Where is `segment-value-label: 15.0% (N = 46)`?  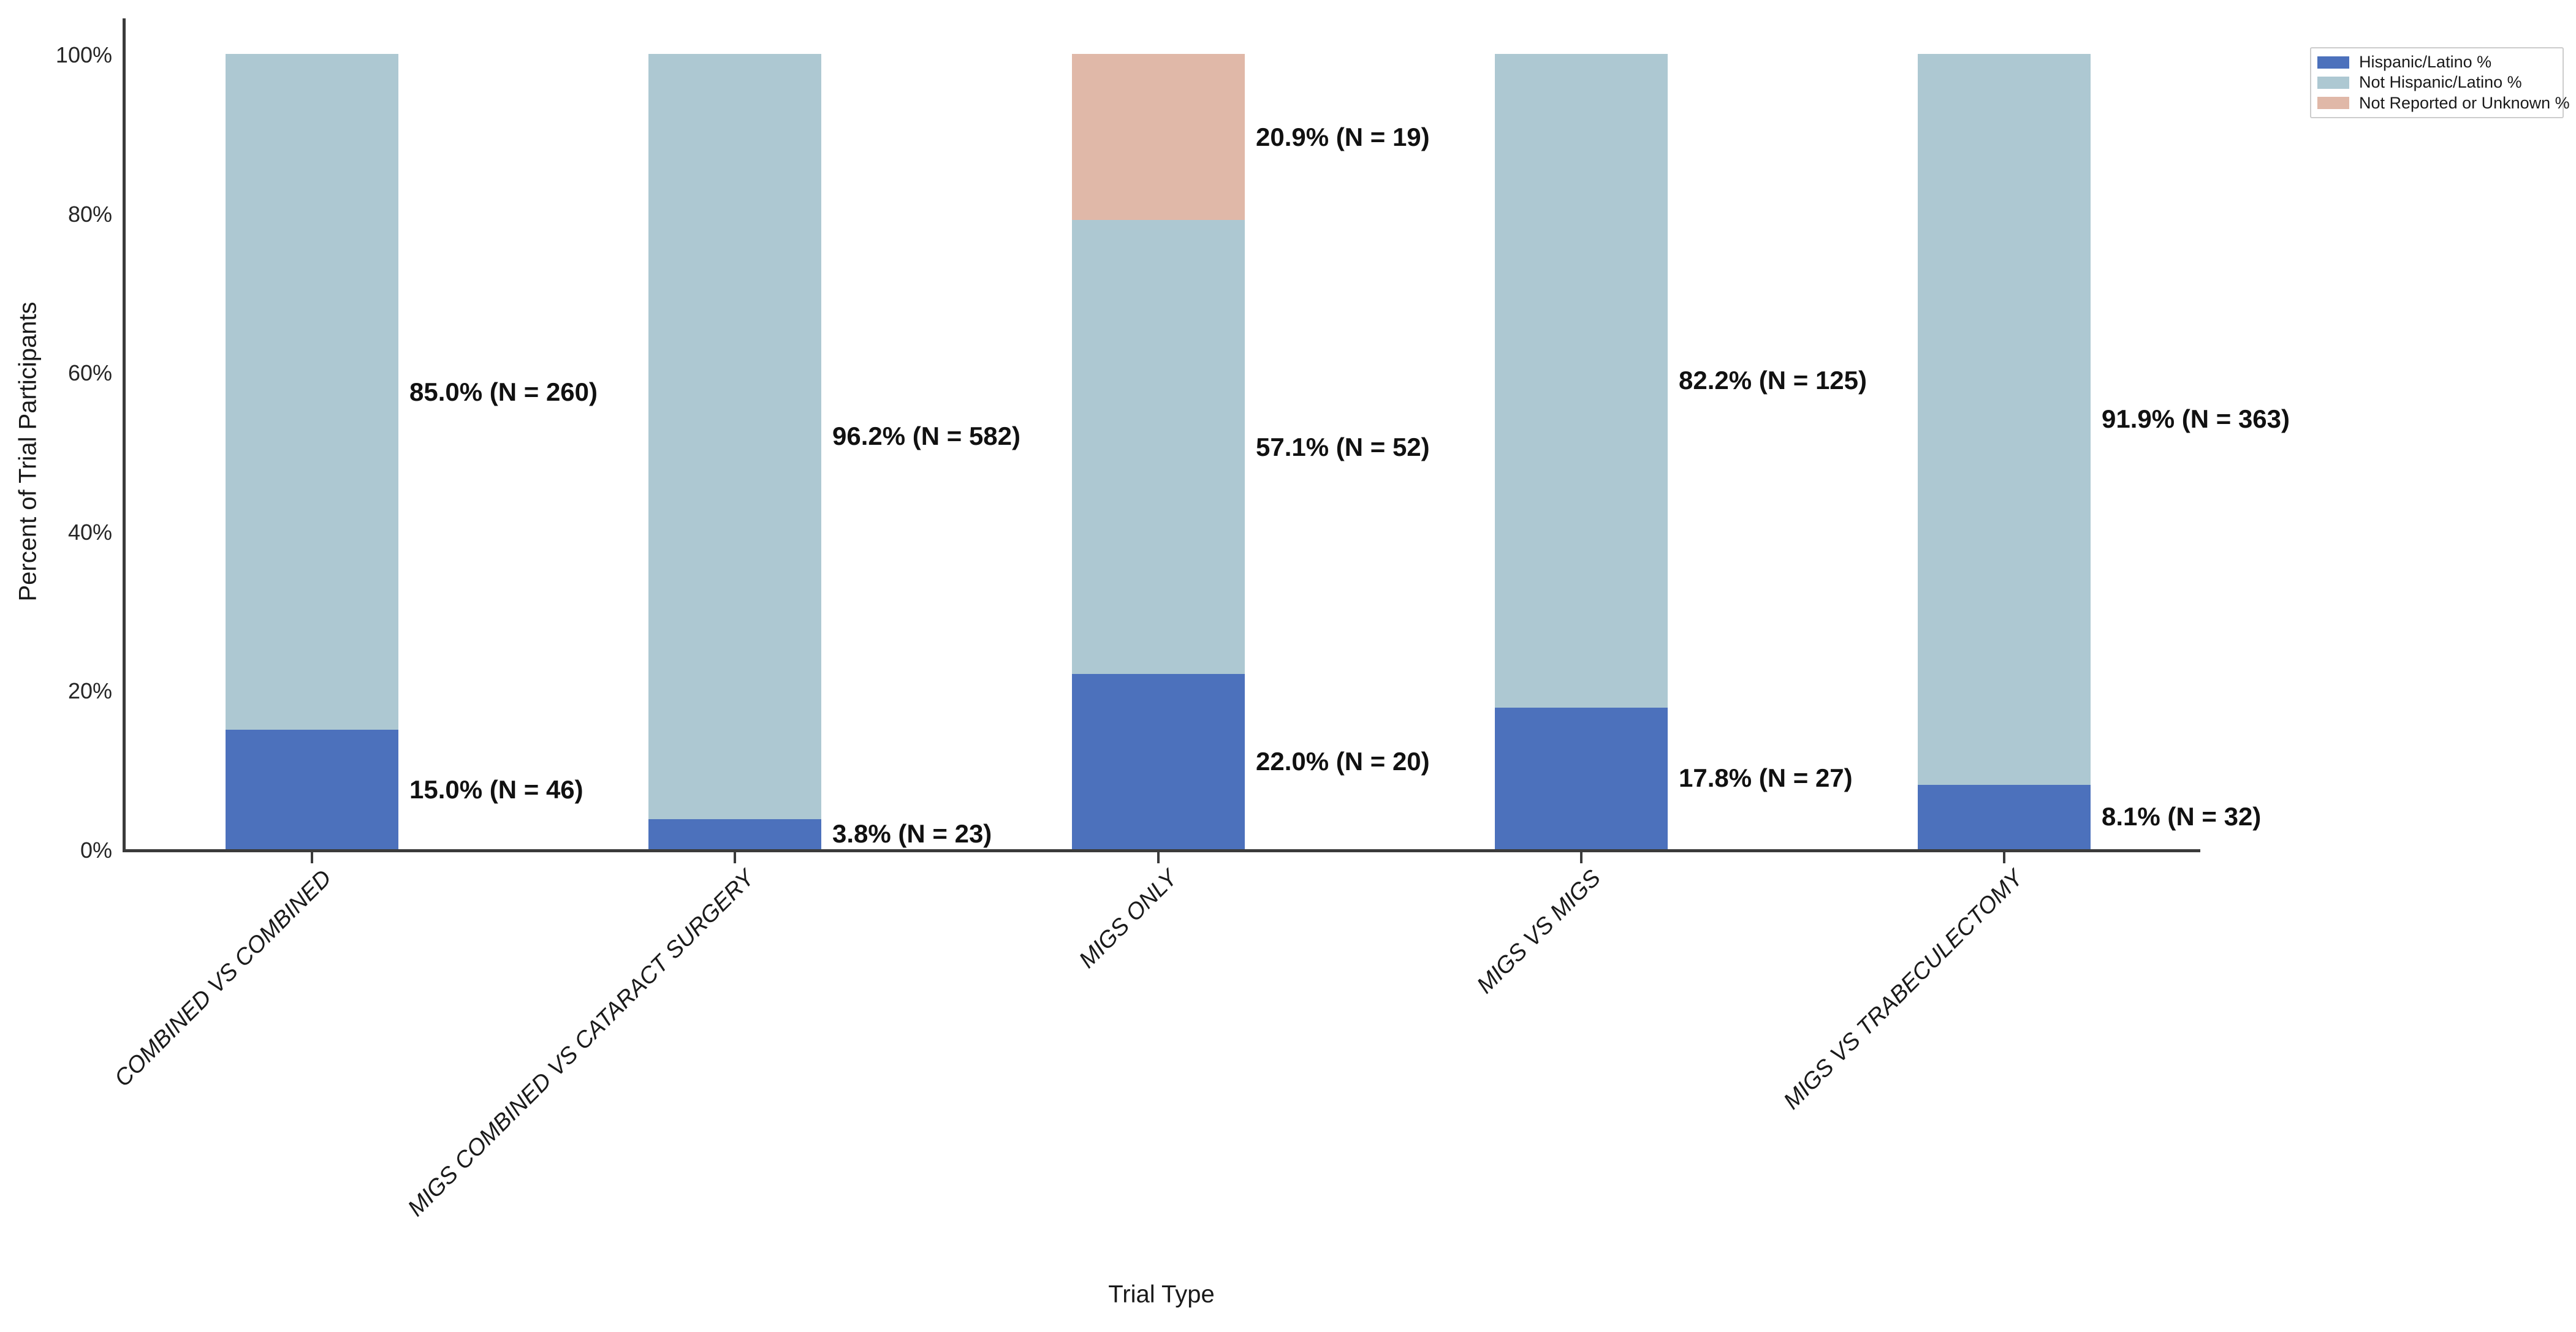 segment-value-label: 15.0% (N = 46) is located at coordinates (496, 789).